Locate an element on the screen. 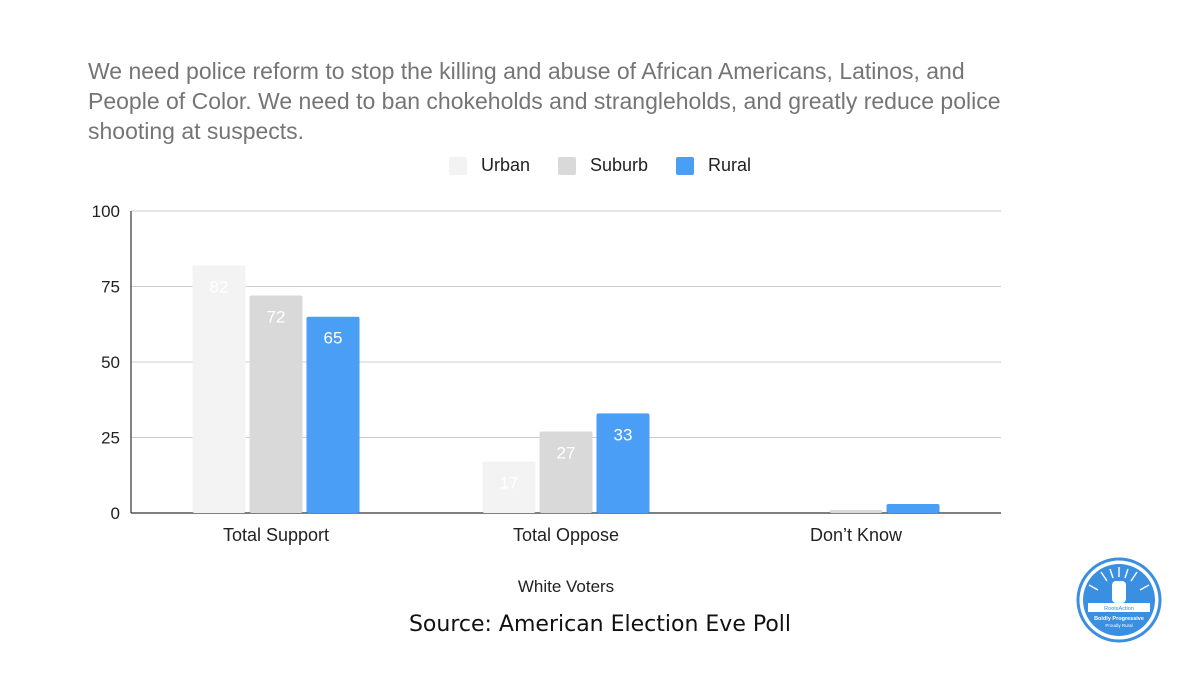  y-tick-label: 25 is located at coordinates (110, 438).